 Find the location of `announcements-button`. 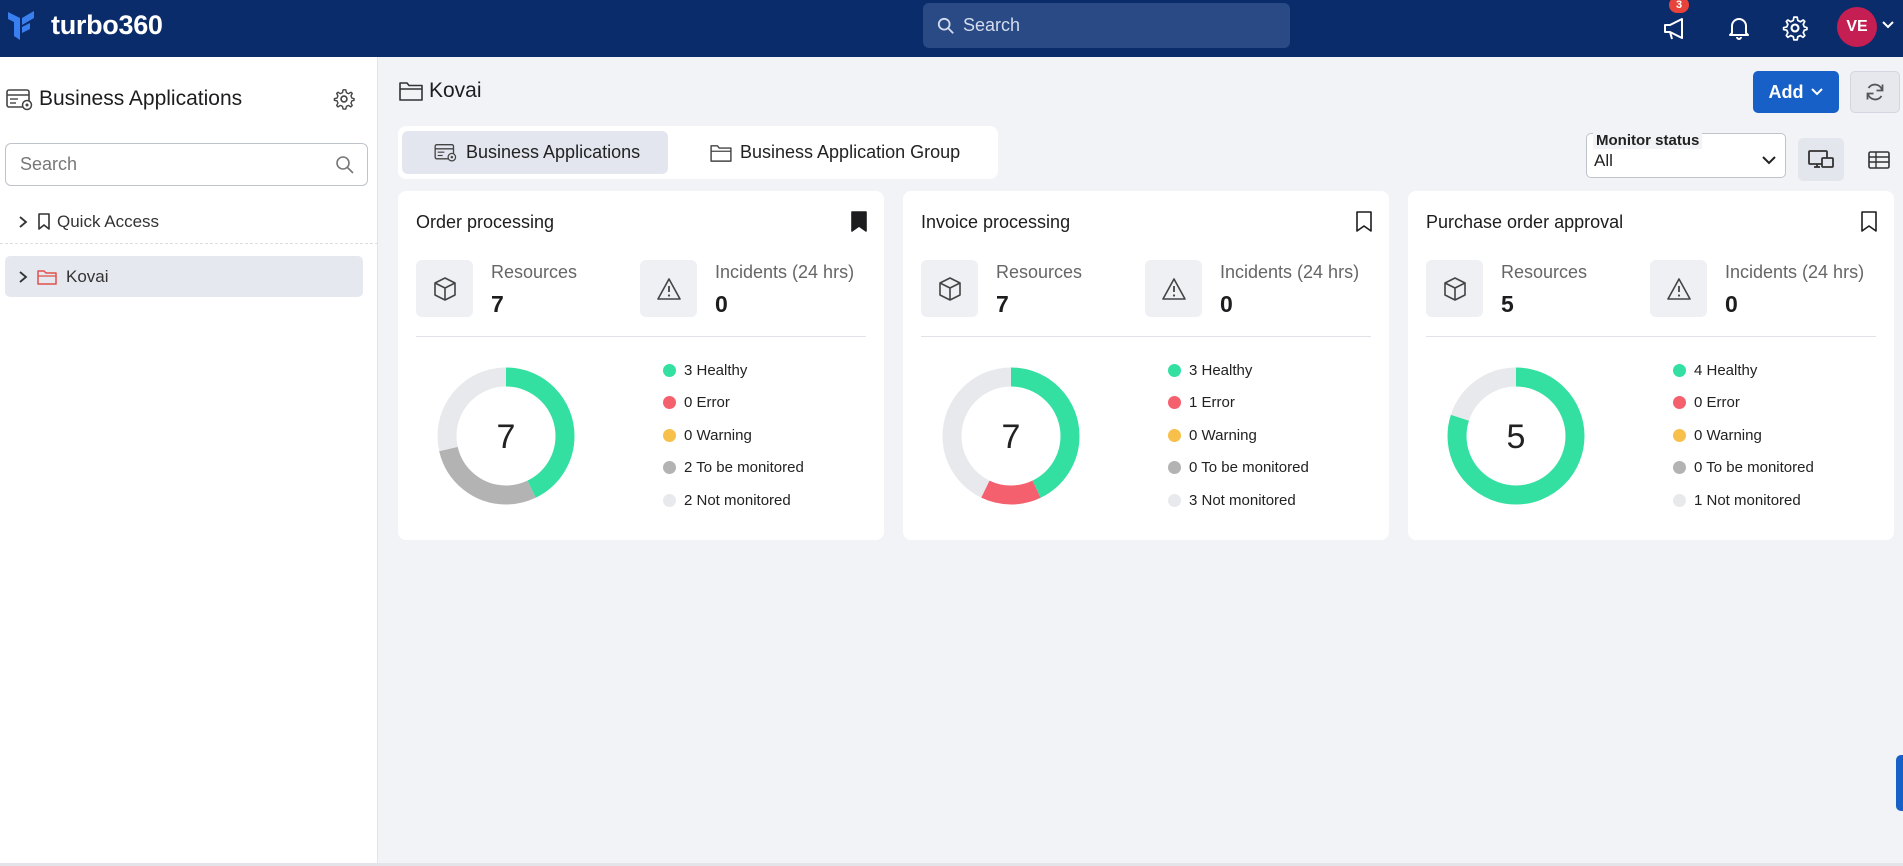

announcements-button is located at coordinates (1676, 28).